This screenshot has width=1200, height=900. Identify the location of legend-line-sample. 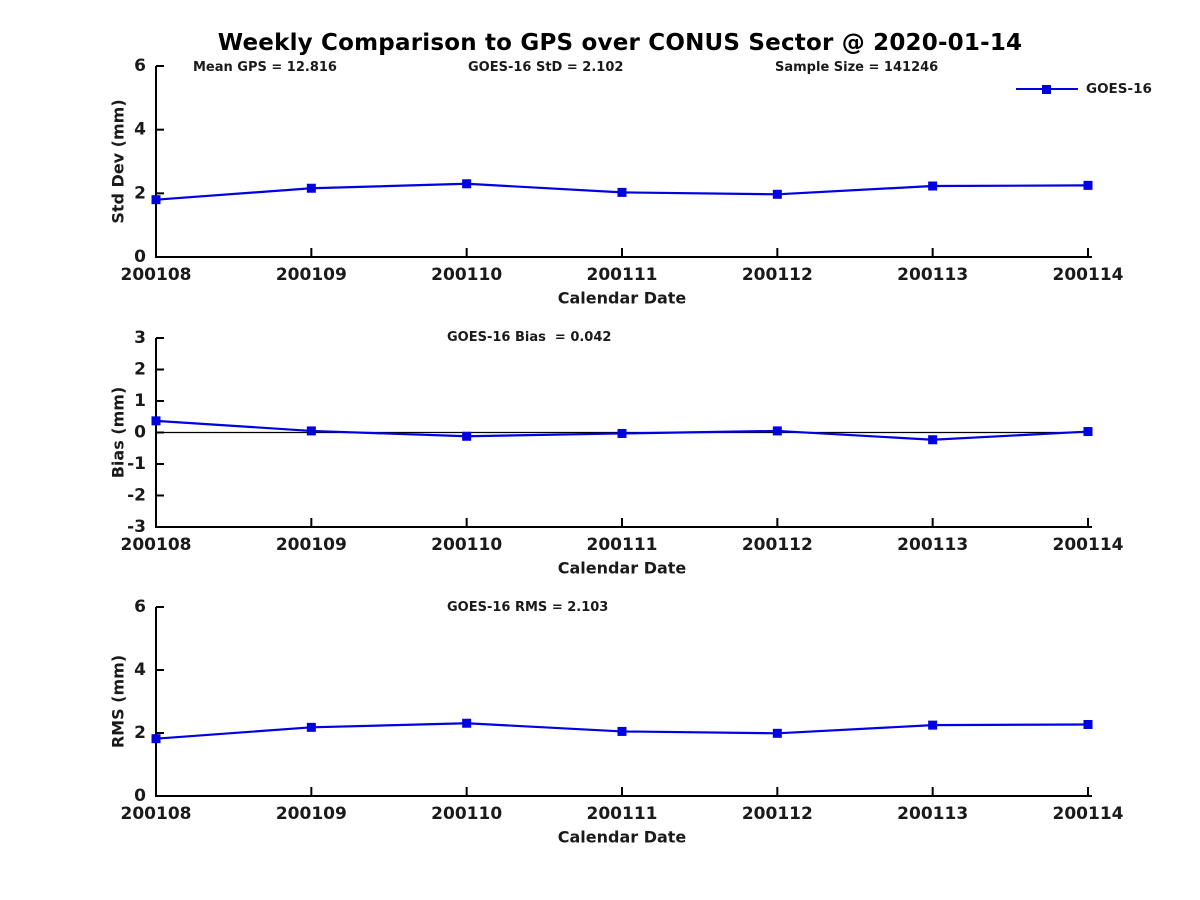
(1047, 89).